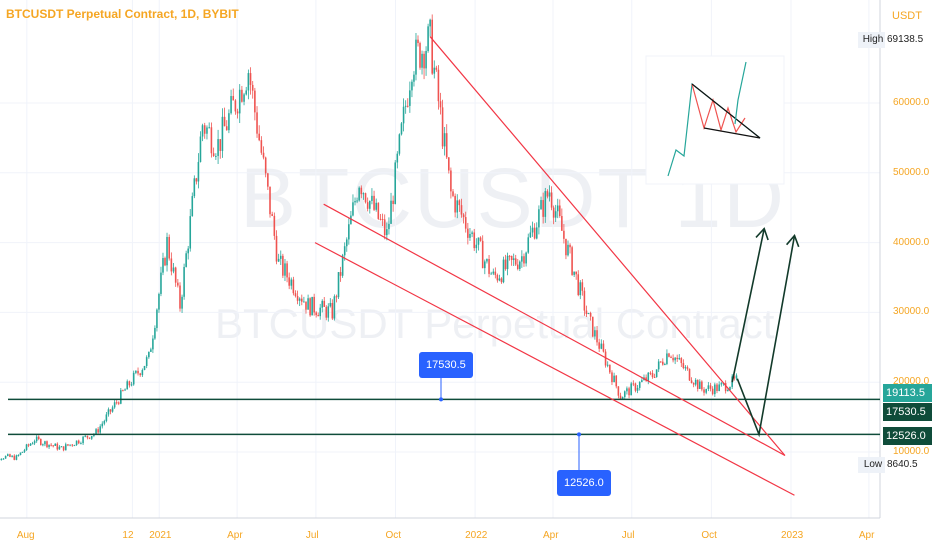 This screenshot has height=550, width=932. I want to click on low-label: Low, so click(873, 465).